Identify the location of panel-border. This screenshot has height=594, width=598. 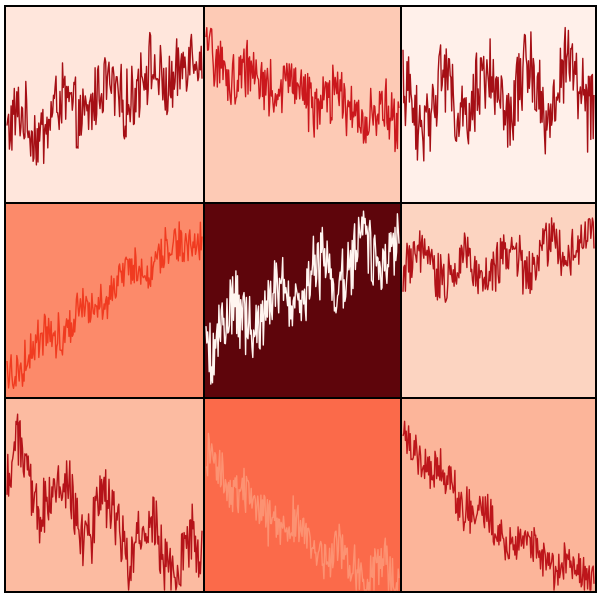
(498, 495).